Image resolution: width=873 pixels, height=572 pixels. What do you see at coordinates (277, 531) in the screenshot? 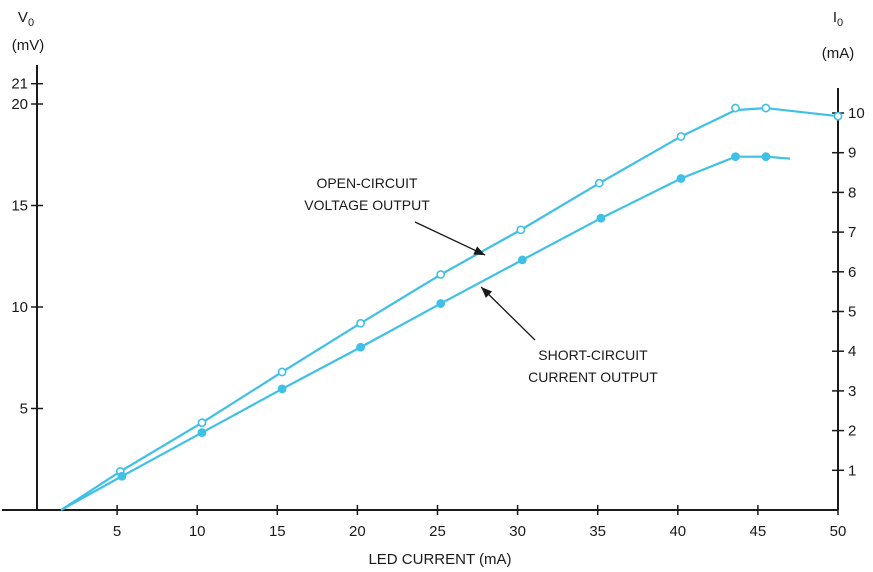
I see `x-tick-label: 15` at bounding box center [277, 531].